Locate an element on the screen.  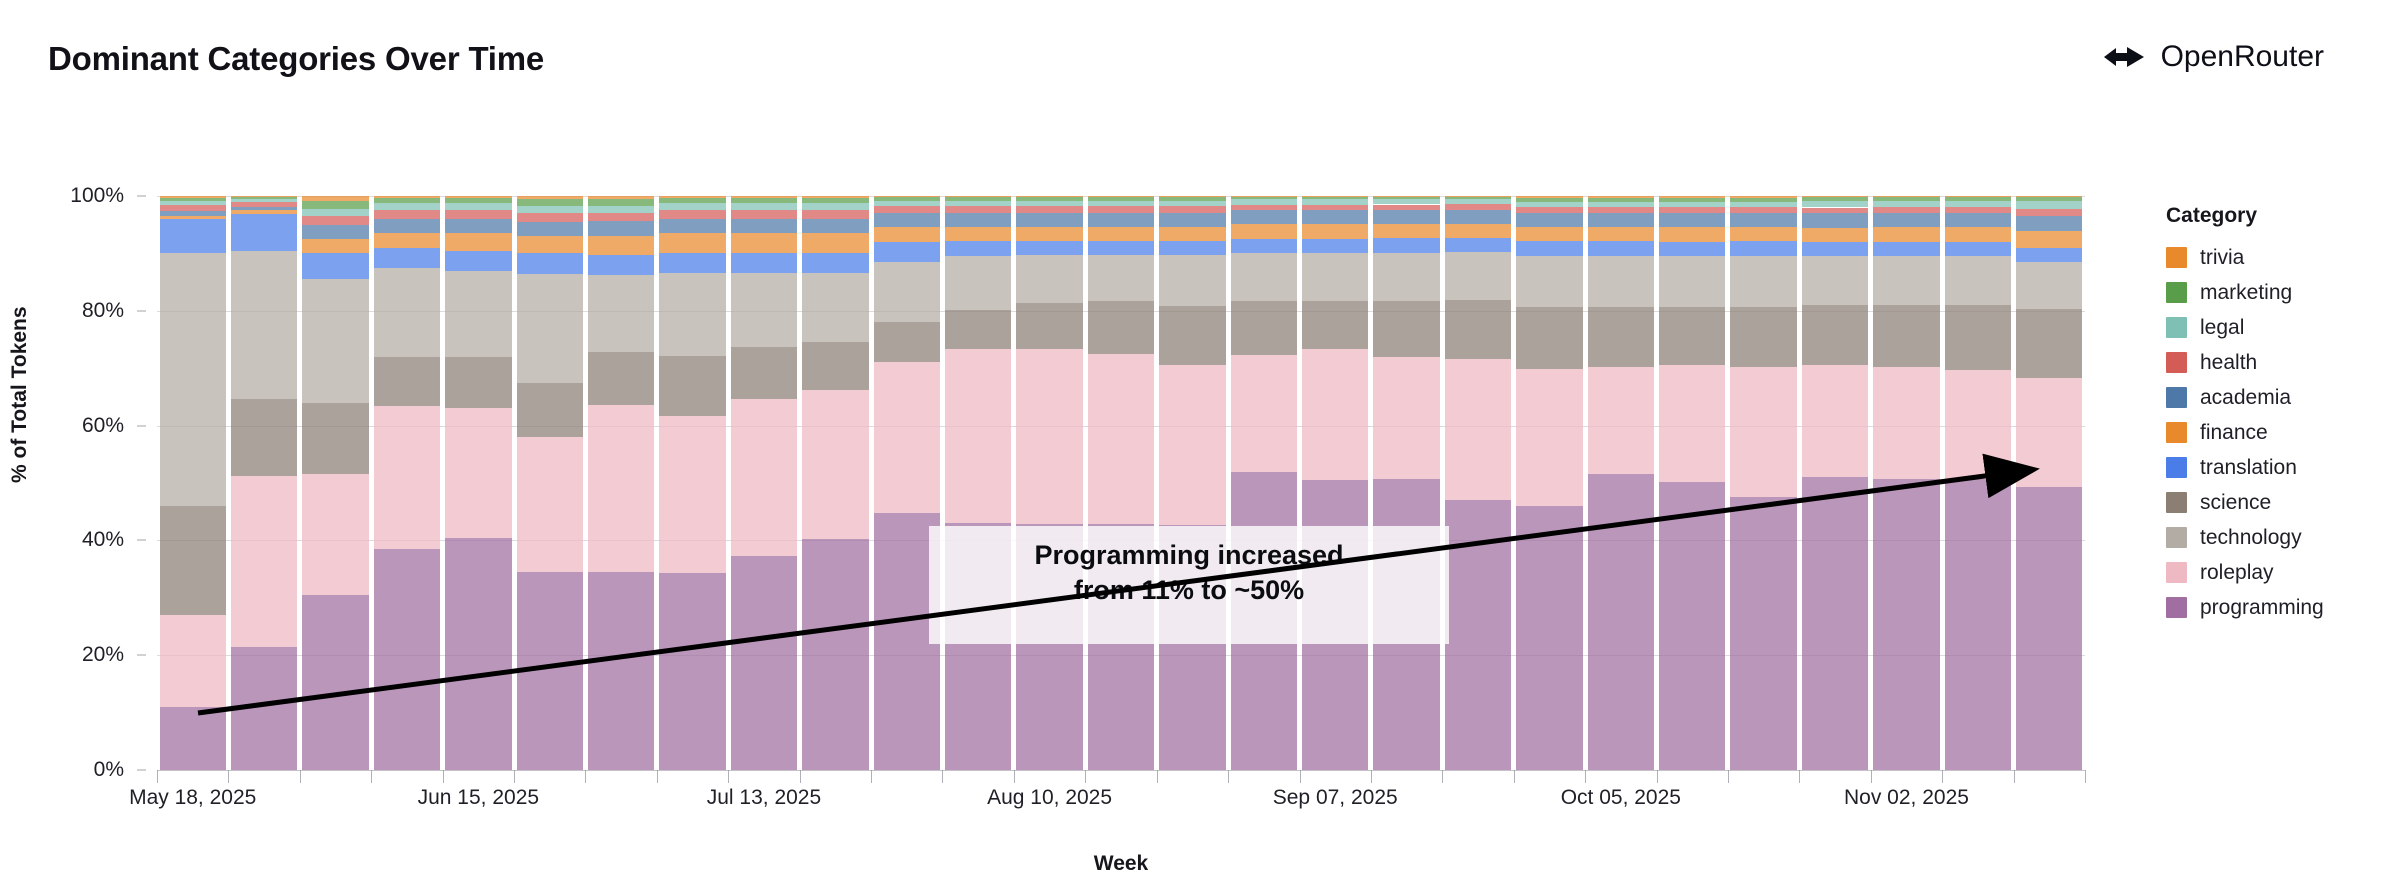
legend-item-academia: academia is located at coordinates (2276, 397).